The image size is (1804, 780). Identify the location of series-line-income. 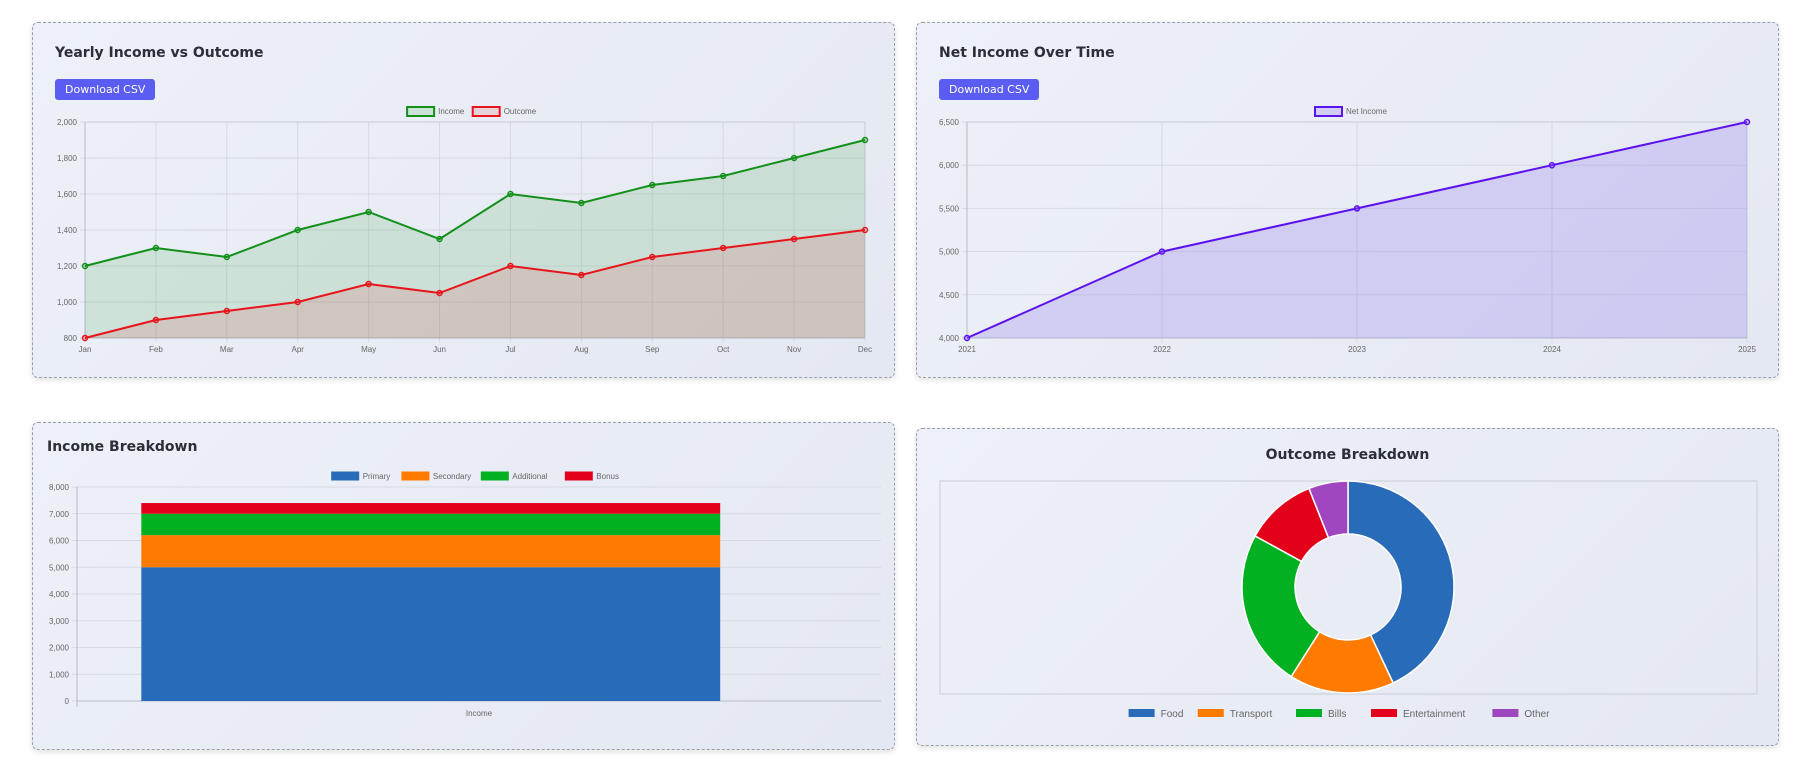
(475, 203).